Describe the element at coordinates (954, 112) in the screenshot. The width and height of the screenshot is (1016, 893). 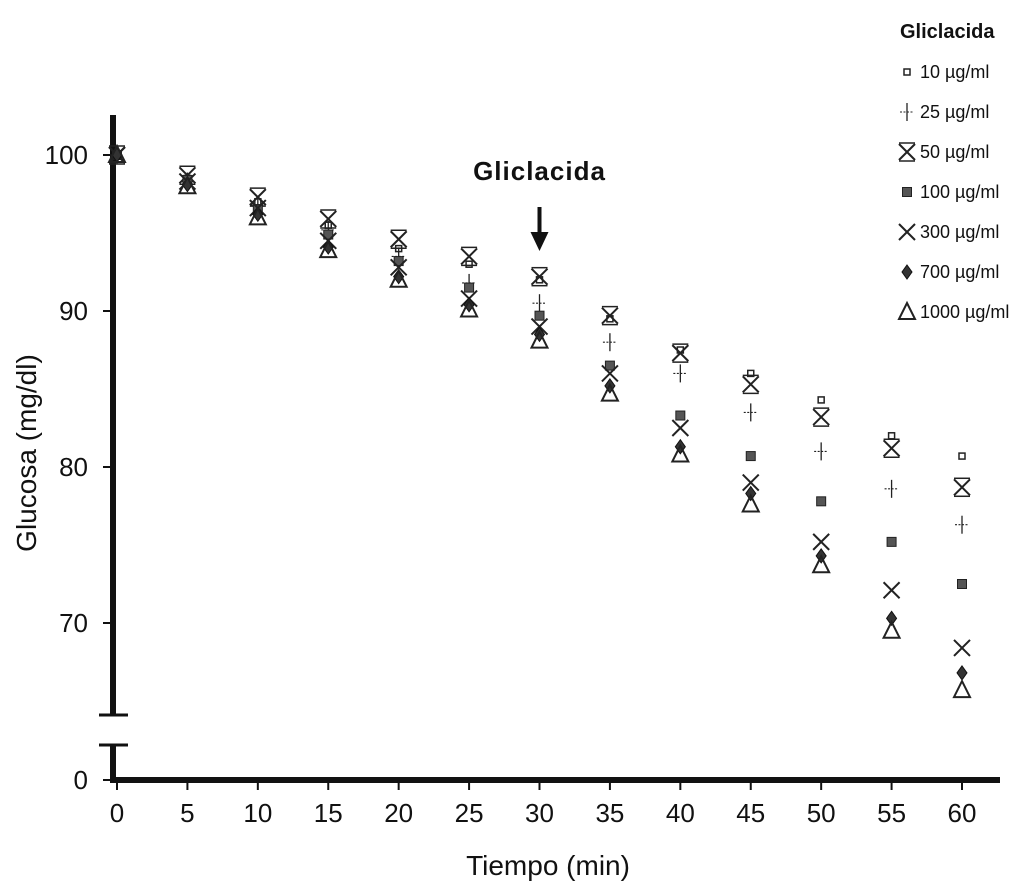
I see `legend-label: 25 µg/ml` at that location.